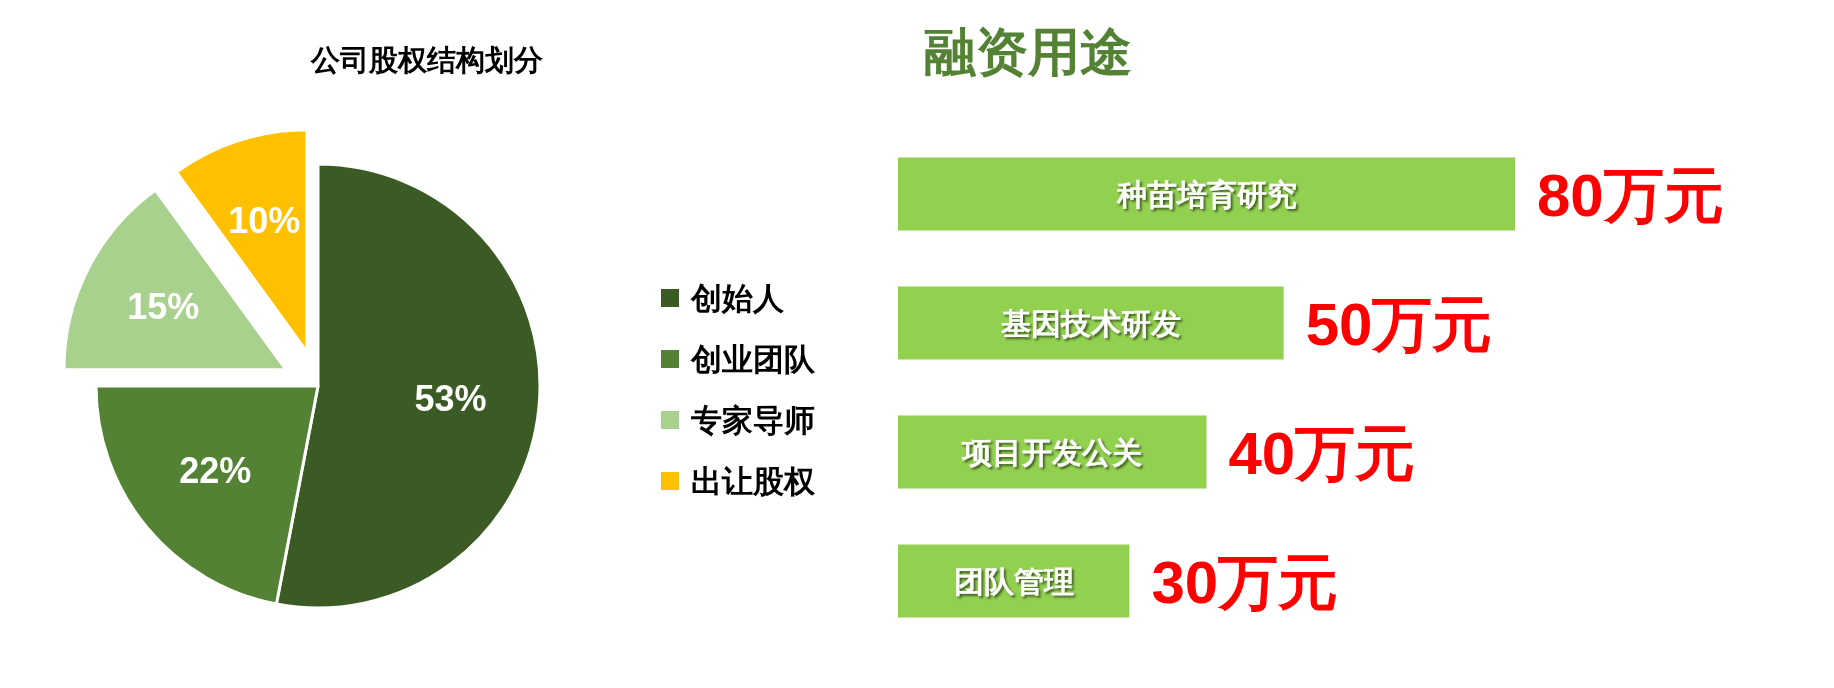 The height and width of the screenshot is (688, 1834). I want to click on title: 融资用途, so click(1028, 52).